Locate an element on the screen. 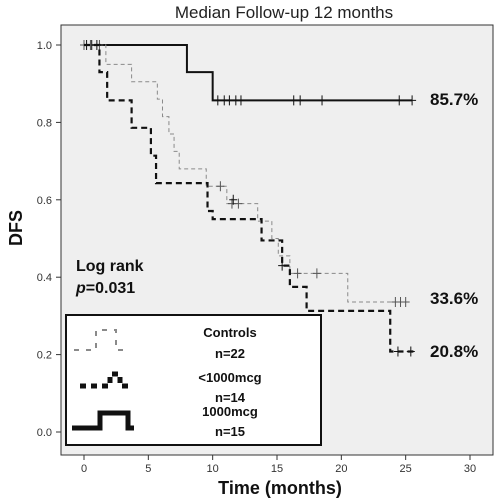 The height and width of the screenshot is (502, 500). end-label-0: 85.7% is located at coordinates (454, 99).